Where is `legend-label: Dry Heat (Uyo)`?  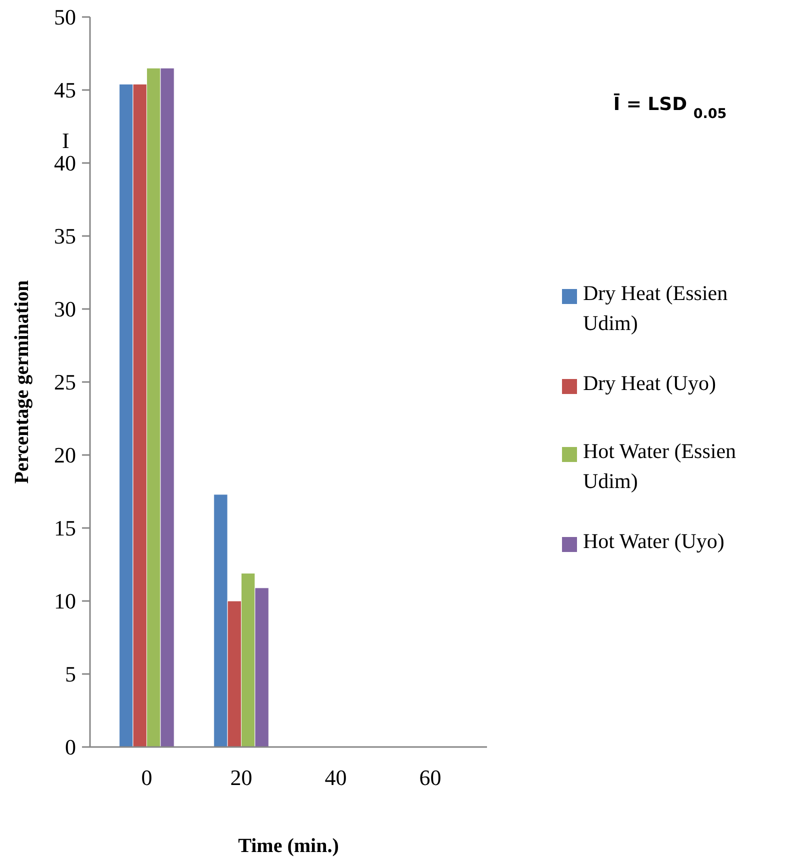
legend-label: Dry Heat (Uyo) is located at coordinates (649, 383).